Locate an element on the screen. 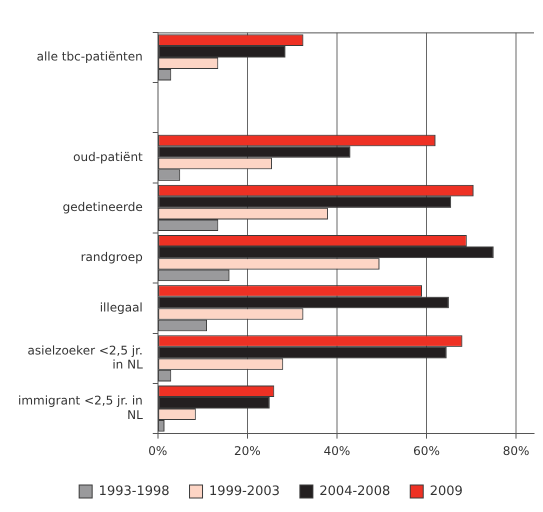 The image size is (543, 512). x-tick-label: 40% is located at coordinates (337, 451).